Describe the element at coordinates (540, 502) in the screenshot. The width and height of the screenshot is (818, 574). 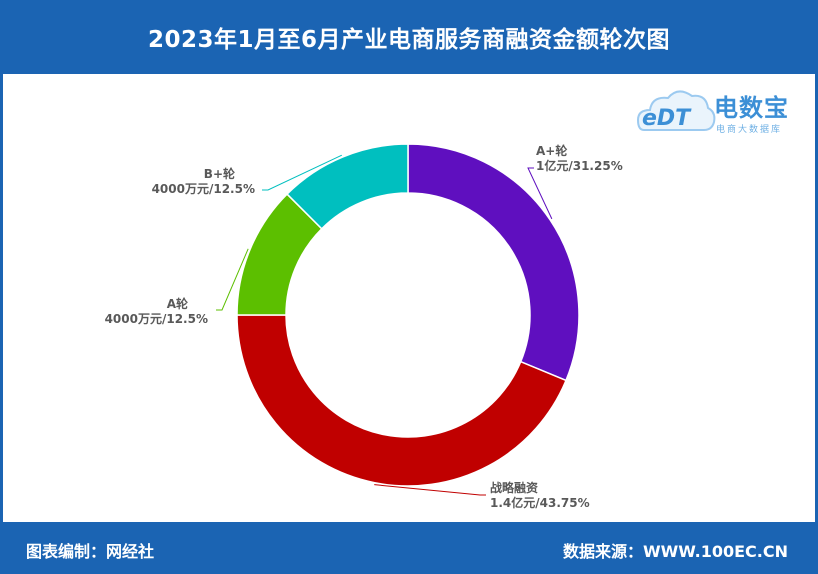
I see `slice-label-value-2: 1.4亿元/43.75%` at that location.